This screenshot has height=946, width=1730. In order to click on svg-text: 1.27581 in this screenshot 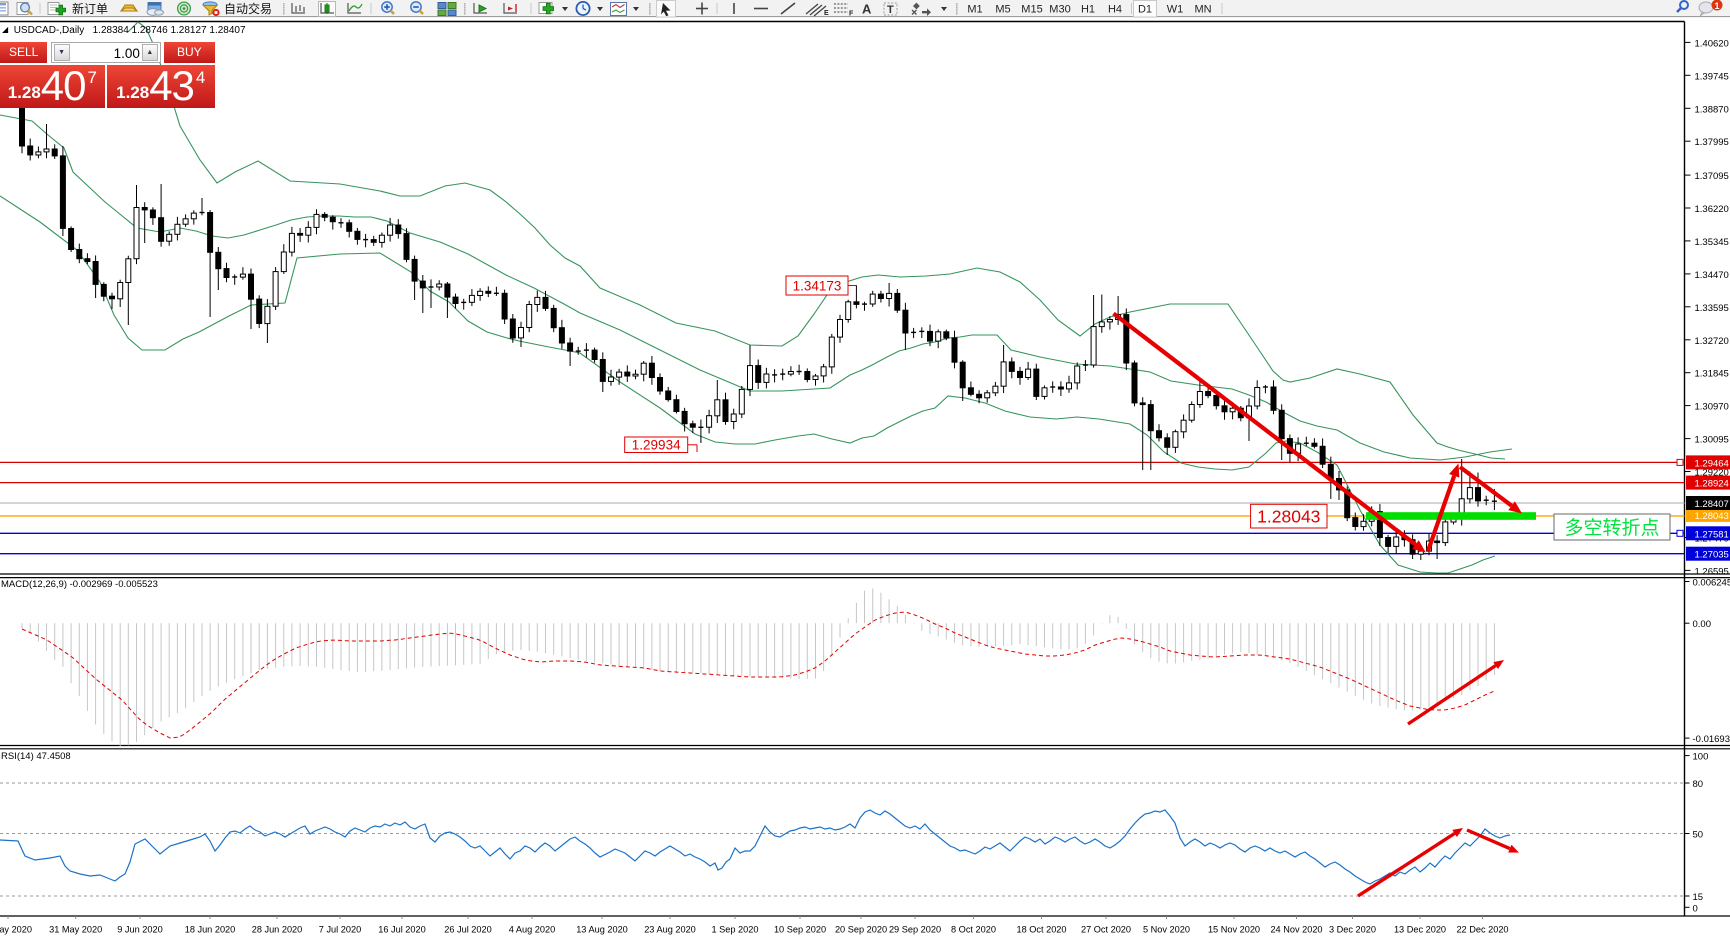, I will do `click(1712, 534)`.